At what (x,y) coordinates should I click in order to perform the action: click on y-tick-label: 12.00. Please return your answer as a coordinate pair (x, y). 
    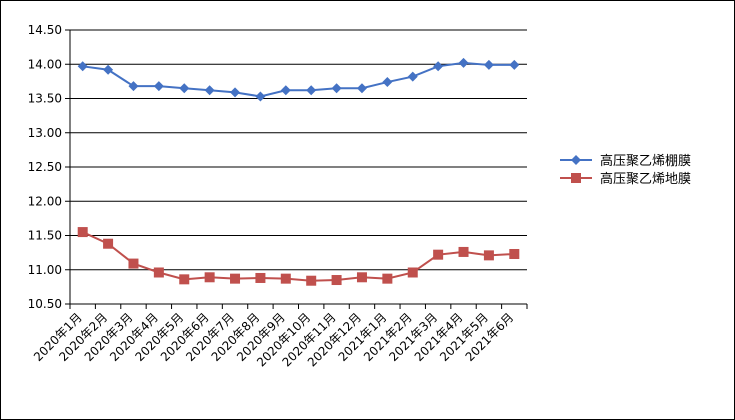
    Looking at the image, I should click on (45, 201).